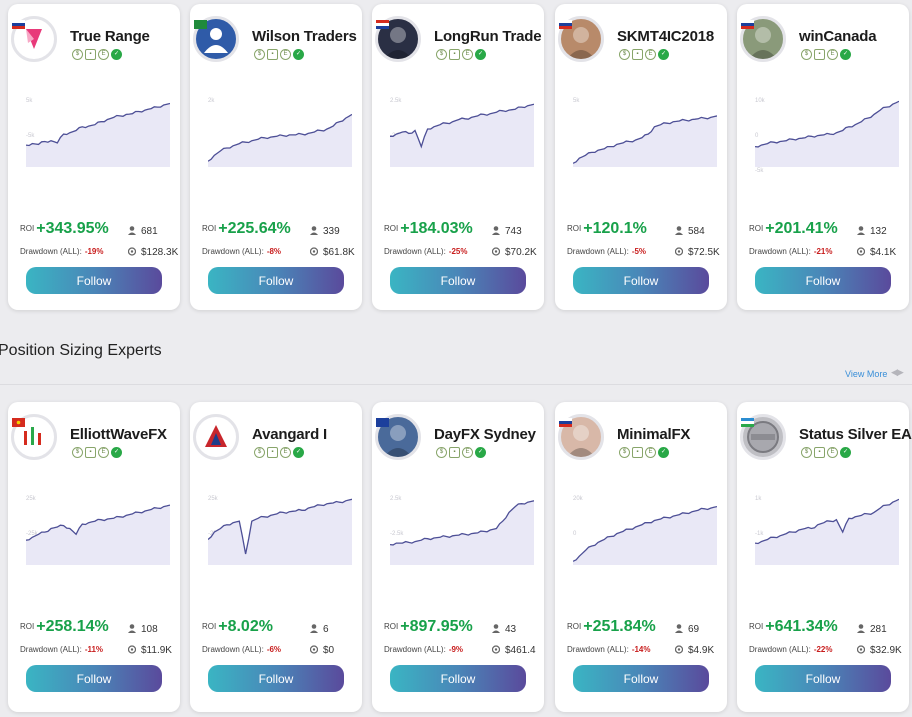  I want to click on aum-value: $32.9K, so click(886, 650).